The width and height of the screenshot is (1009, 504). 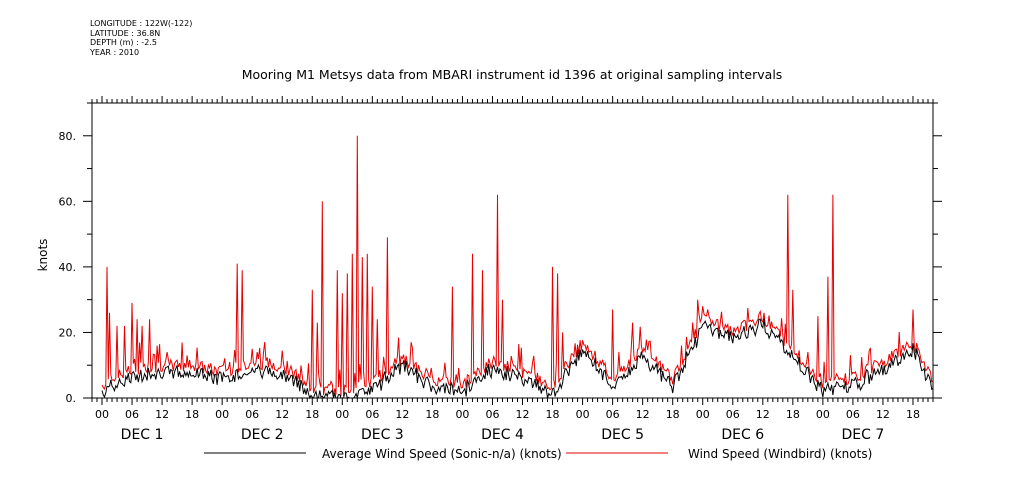 What do you see at coordinates (262, 435) in the screenshot?
I see `day-label: DEC 2` at bounding box center [262, 435].